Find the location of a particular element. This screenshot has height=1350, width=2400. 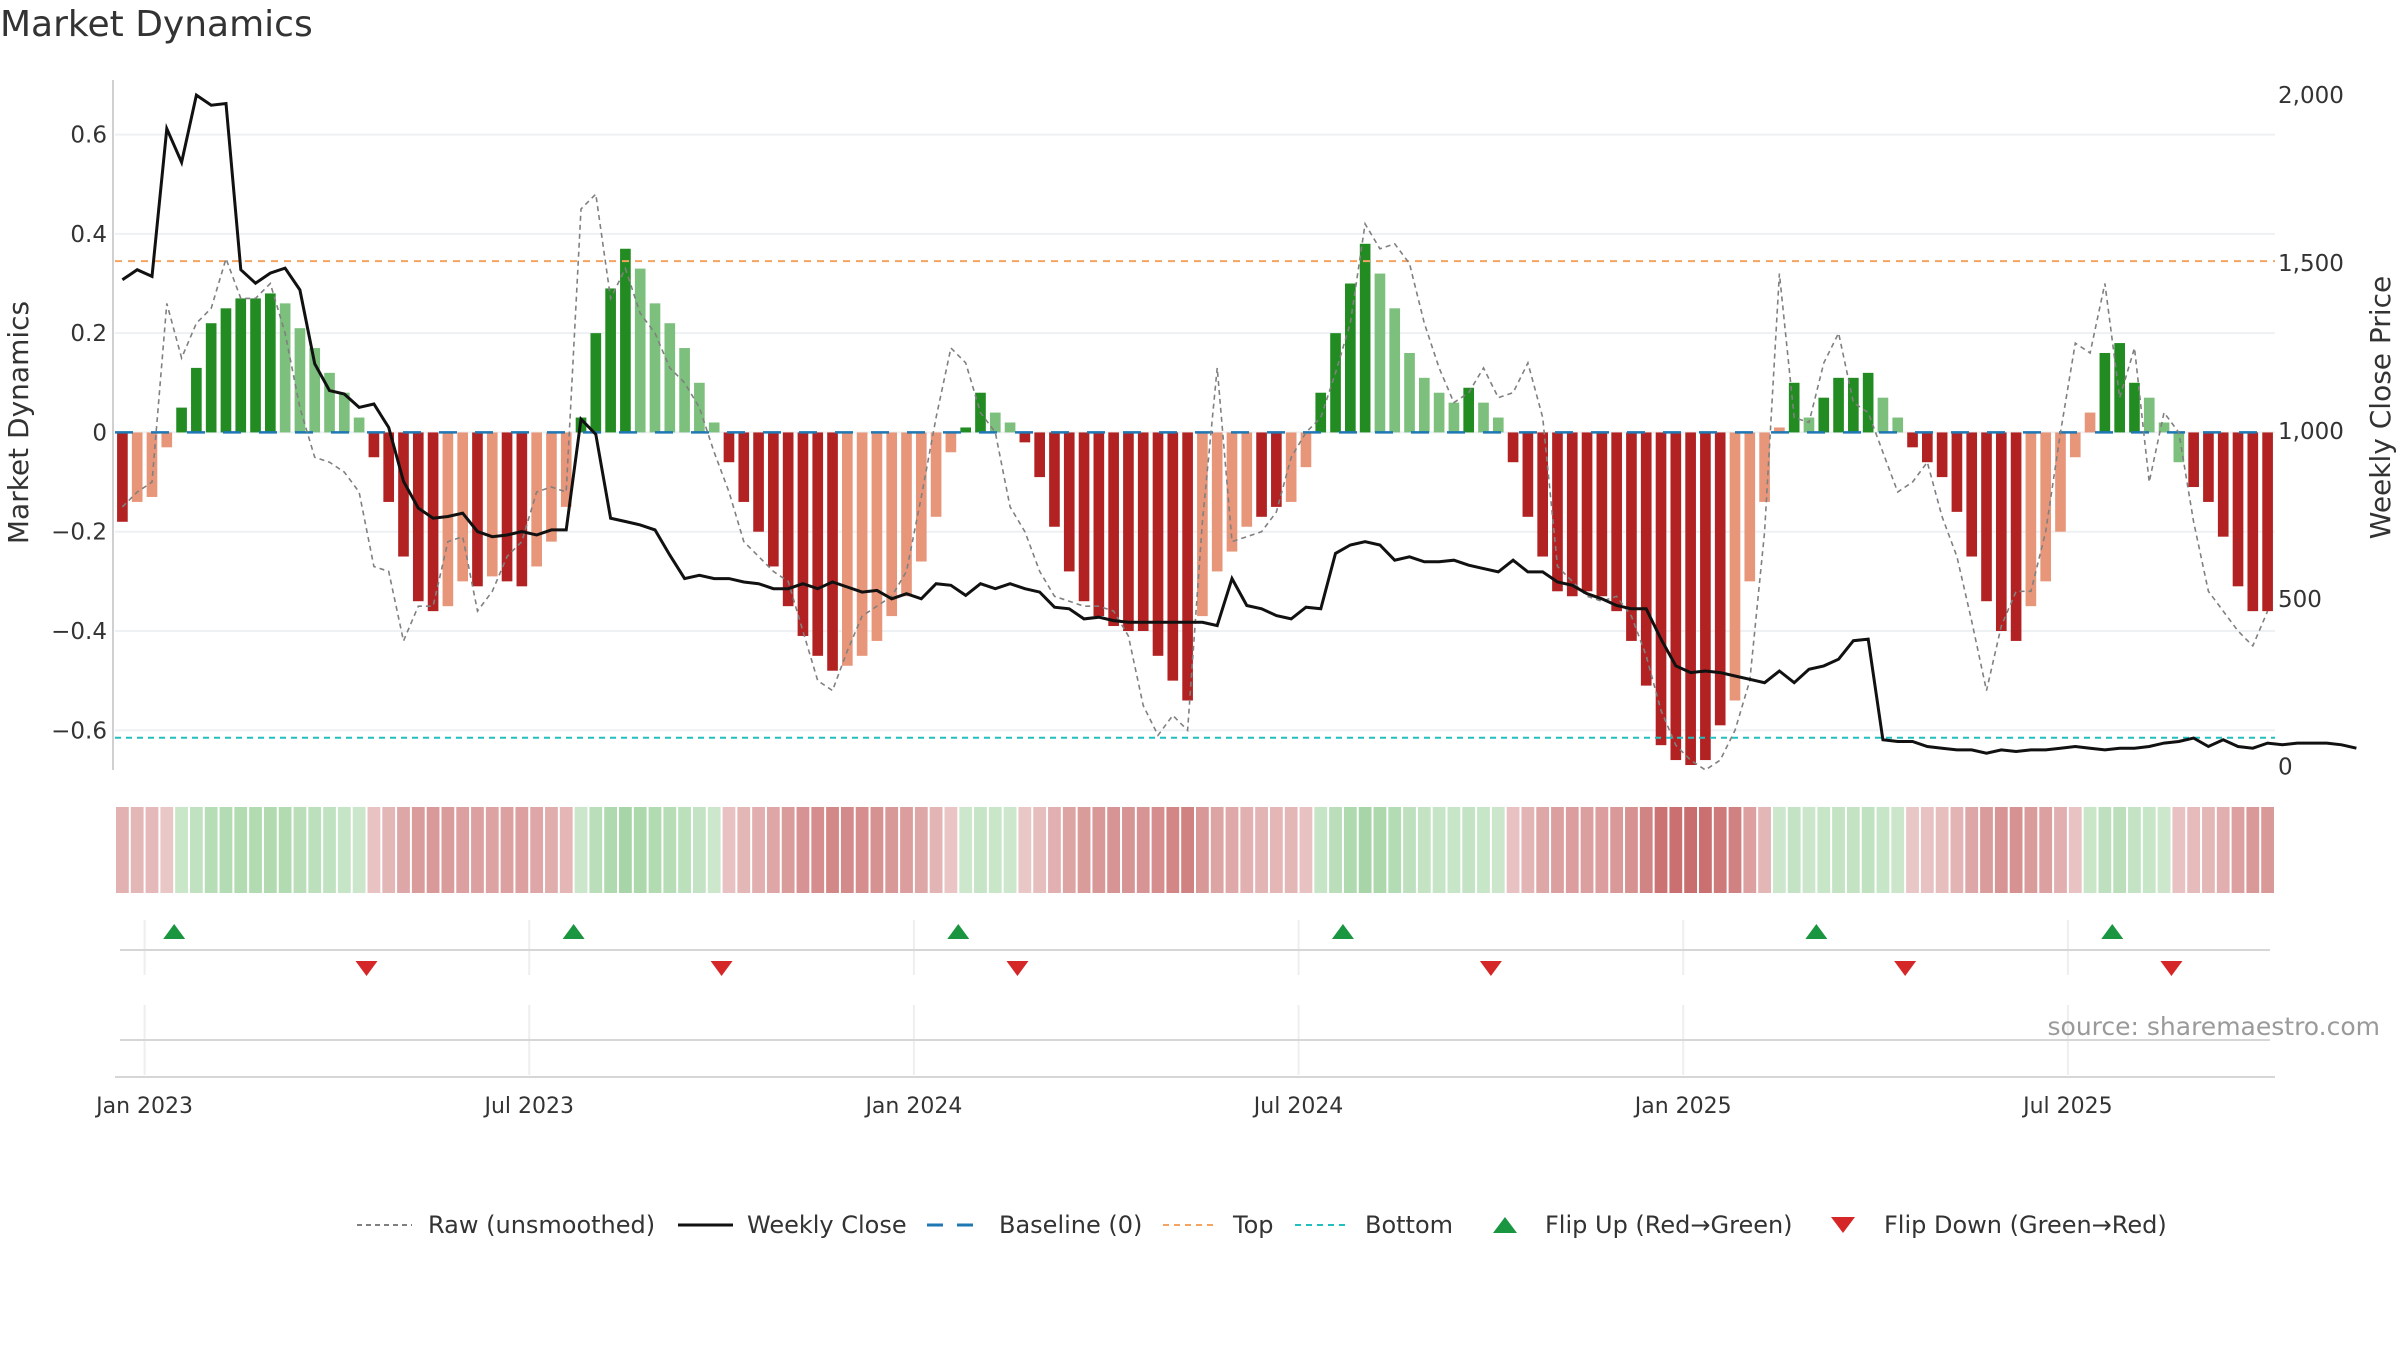

x-tick-label: Jul 2024 is located at coordinates (1298, 1106).